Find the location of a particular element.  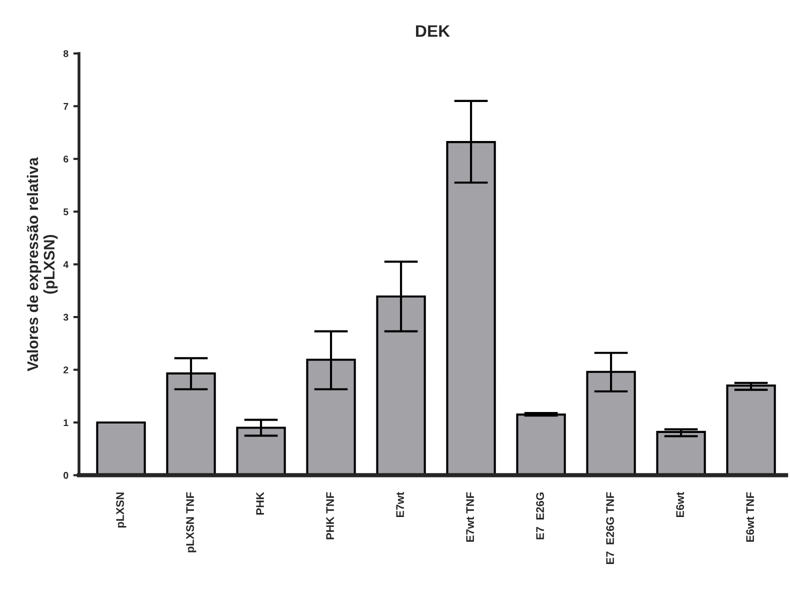

x-tick-label: PHK TNF is located at coordinates (330, 516).